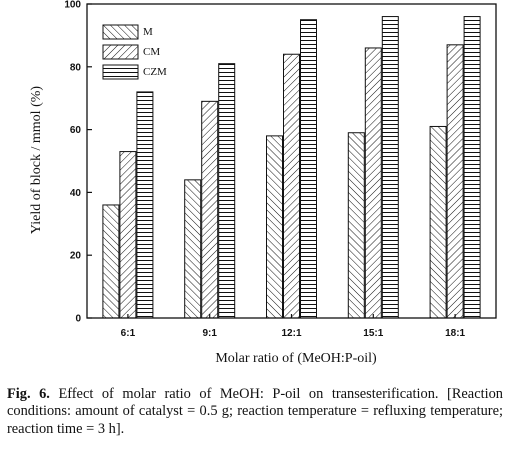 The width and height of the screenshot is (508, 452). Describe the element at coordinates (148, 32) in the screenshot. I see `legend-label-m: M` at that location.